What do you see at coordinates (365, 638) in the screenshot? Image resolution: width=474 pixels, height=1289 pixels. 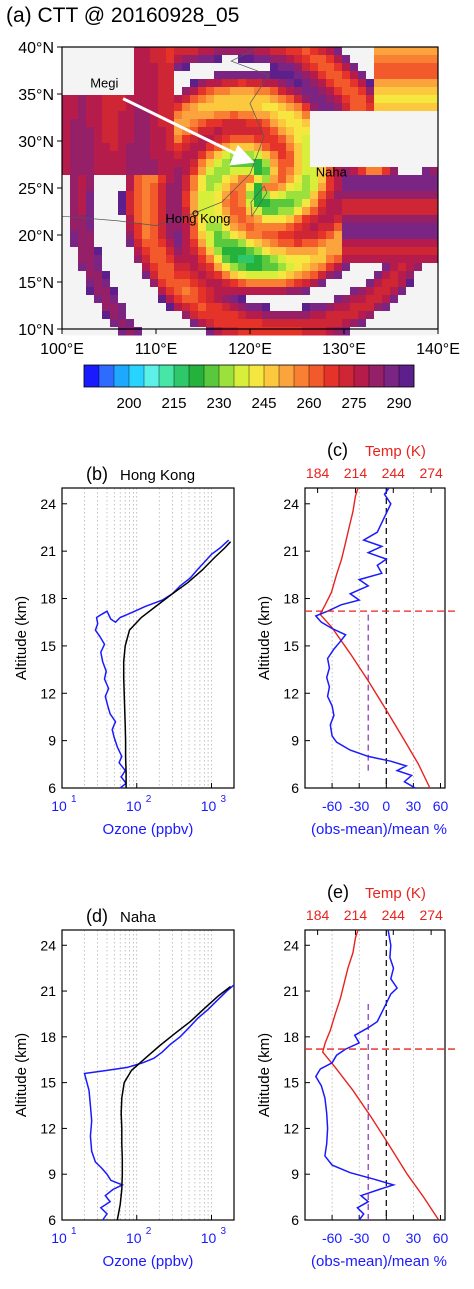 I see `ozone-ratio-line` at bounding box center [365, 638].